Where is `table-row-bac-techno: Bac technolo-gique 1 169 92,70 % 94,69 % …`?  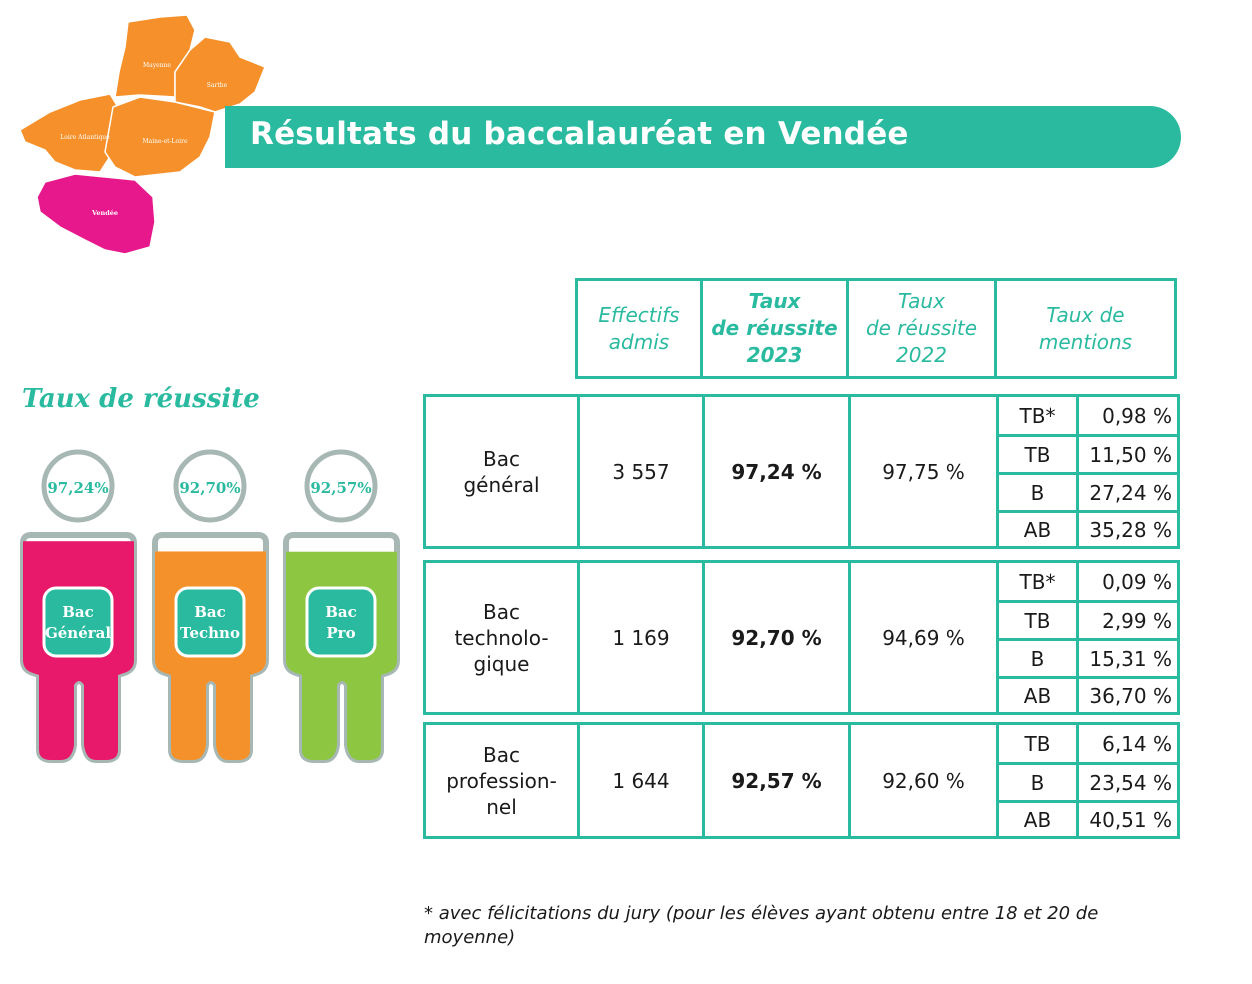
table-row-bac-techno: Bac technolo-gique 1 169 92,70 % 94,69 % … is located at coordinates (801, 637).